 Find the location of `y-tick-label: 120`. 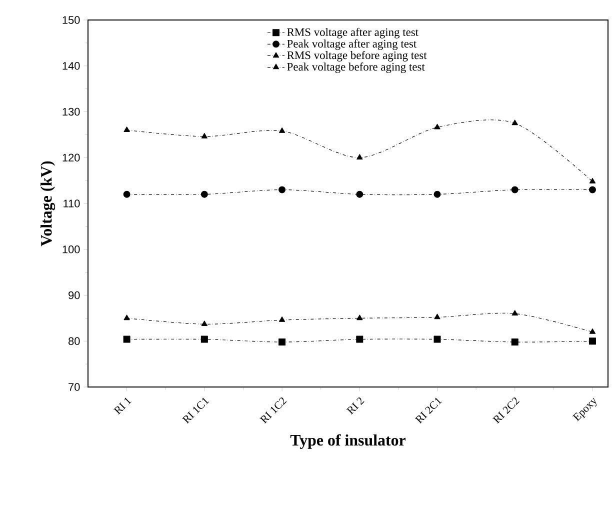

y-tick-label: 120 is located at coordinates (71, 158).